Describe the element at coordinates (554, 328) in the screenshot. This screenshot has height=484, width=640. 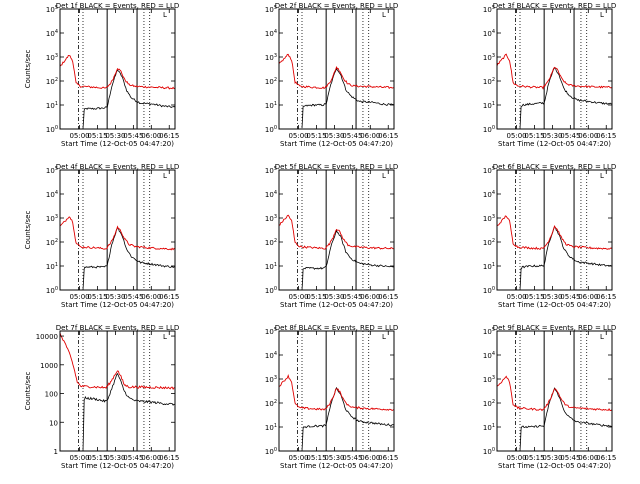
I see `panel-title: Det 9f BLACK = Events, RED = LLD` at that location.